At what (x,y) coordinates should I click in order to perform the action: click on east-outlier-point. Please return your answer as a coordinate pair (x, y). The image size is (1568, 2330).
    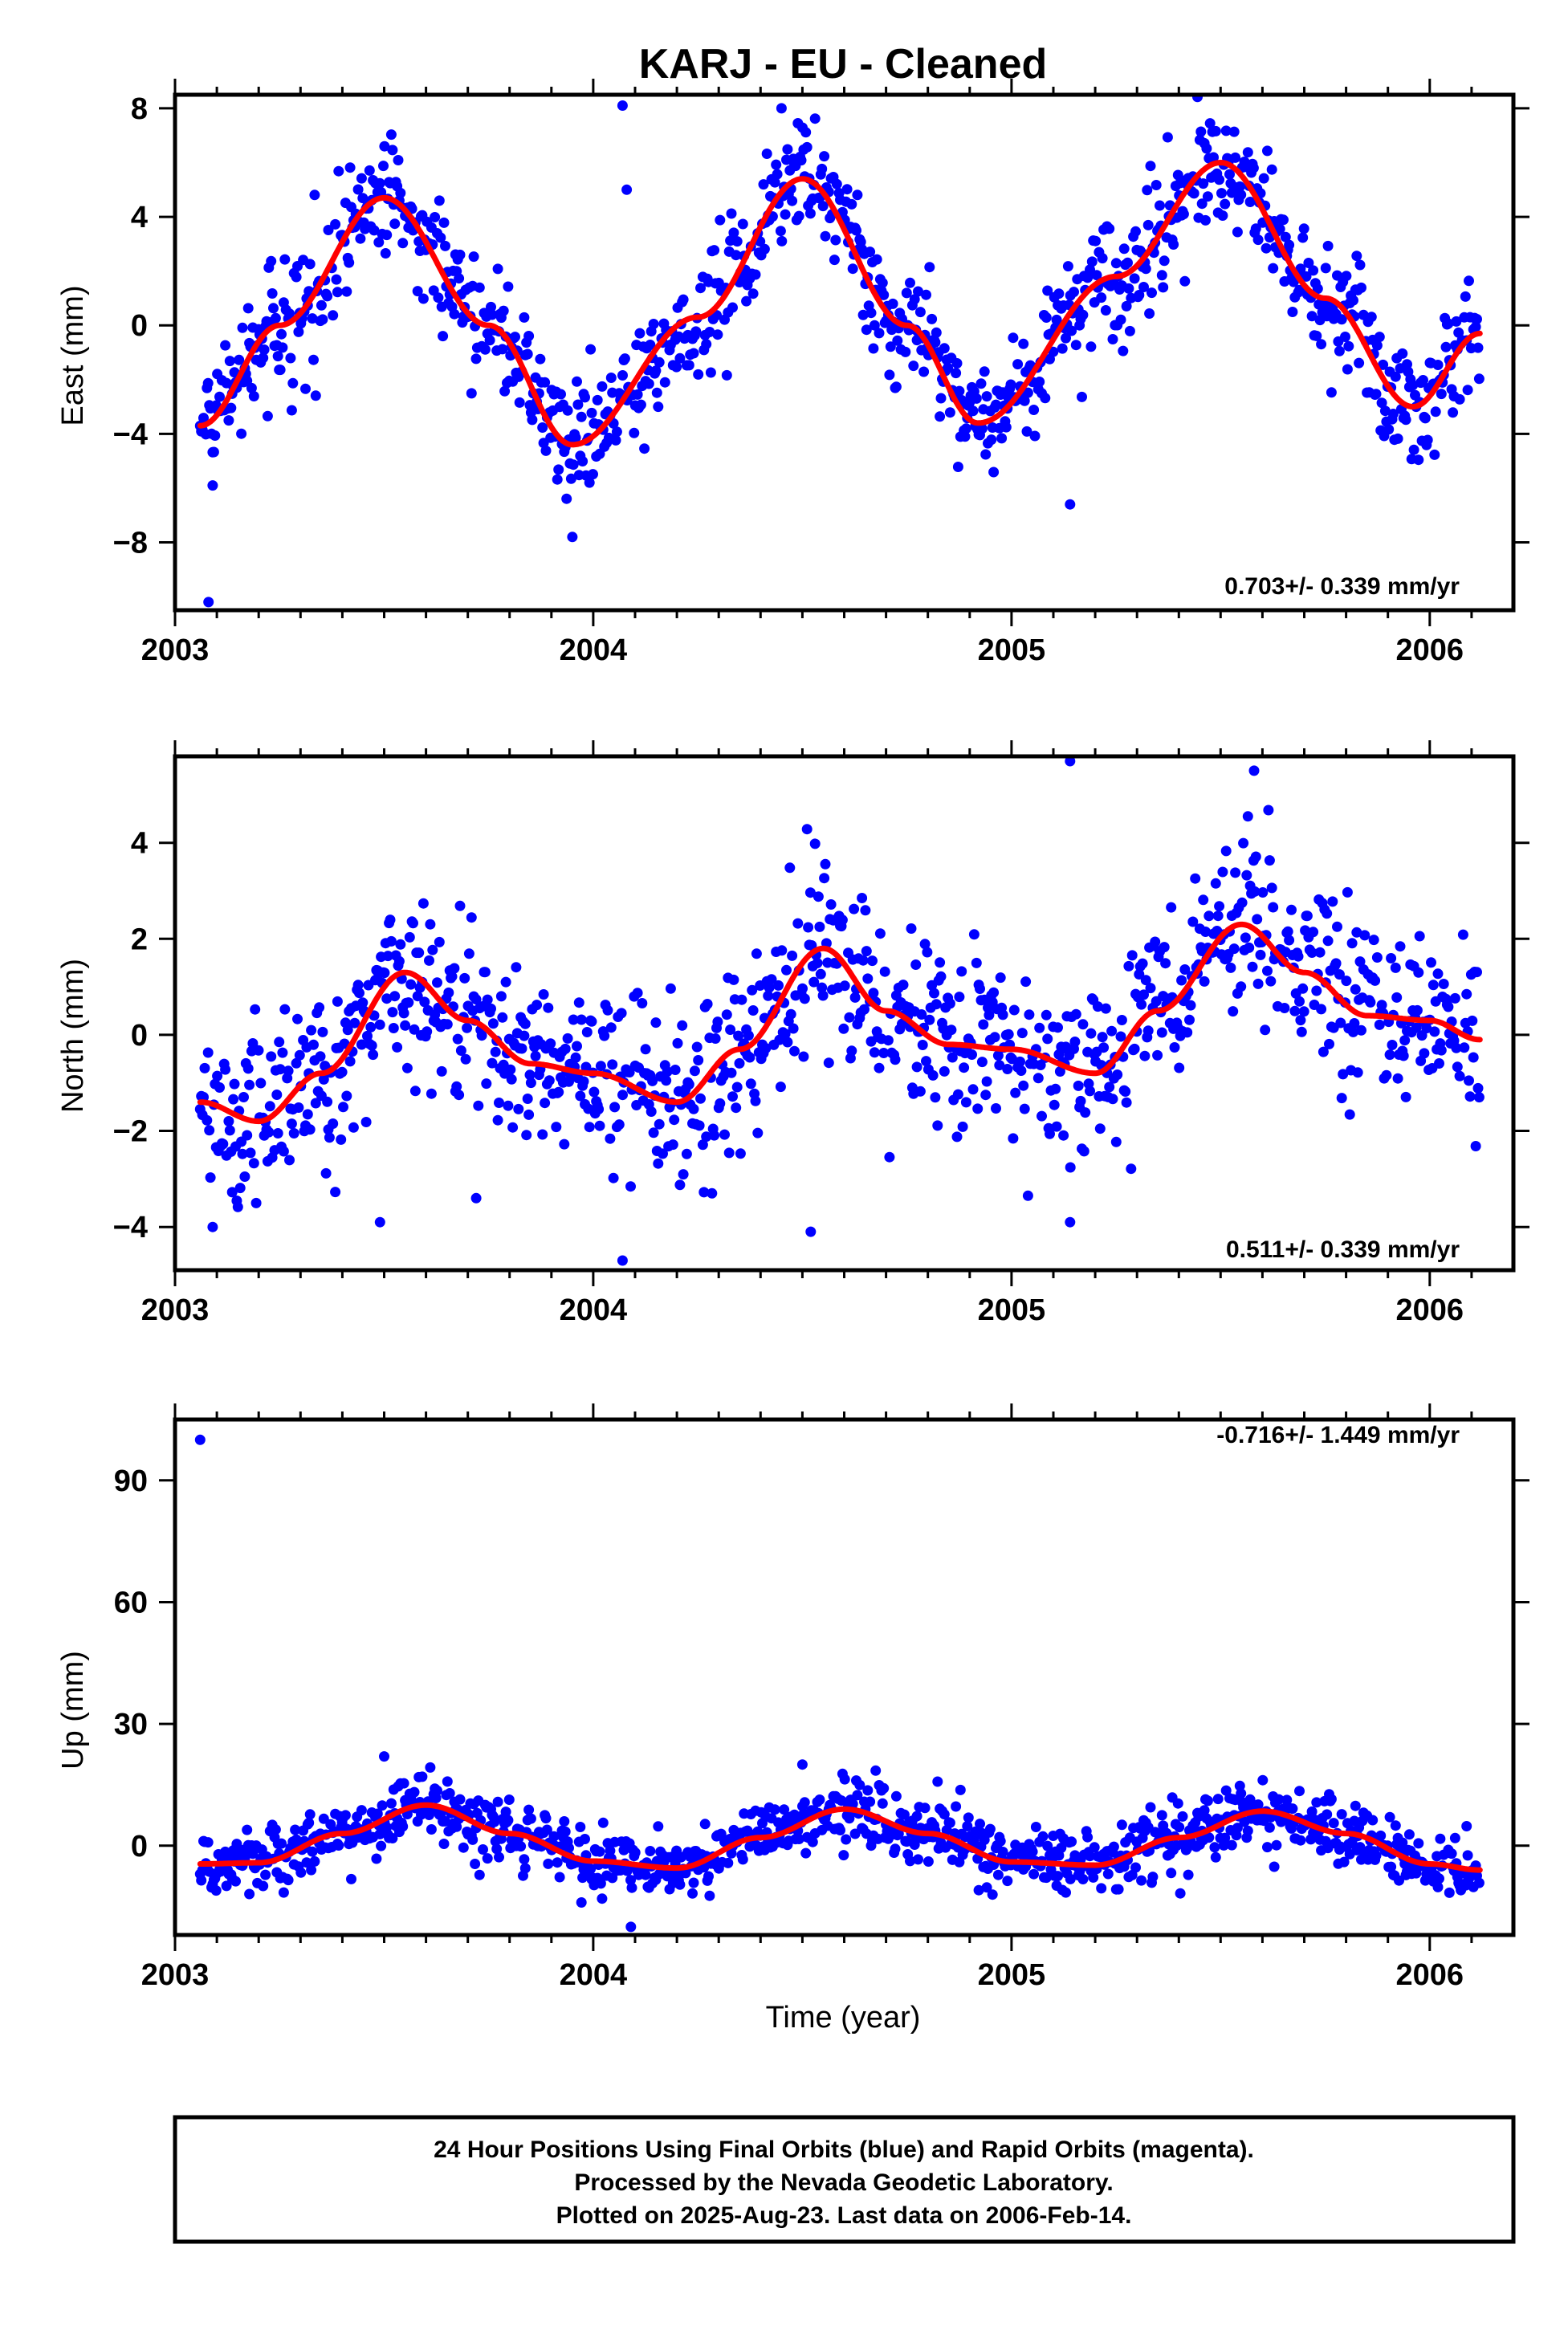
    Looking at the image, I should click on (572, 537).